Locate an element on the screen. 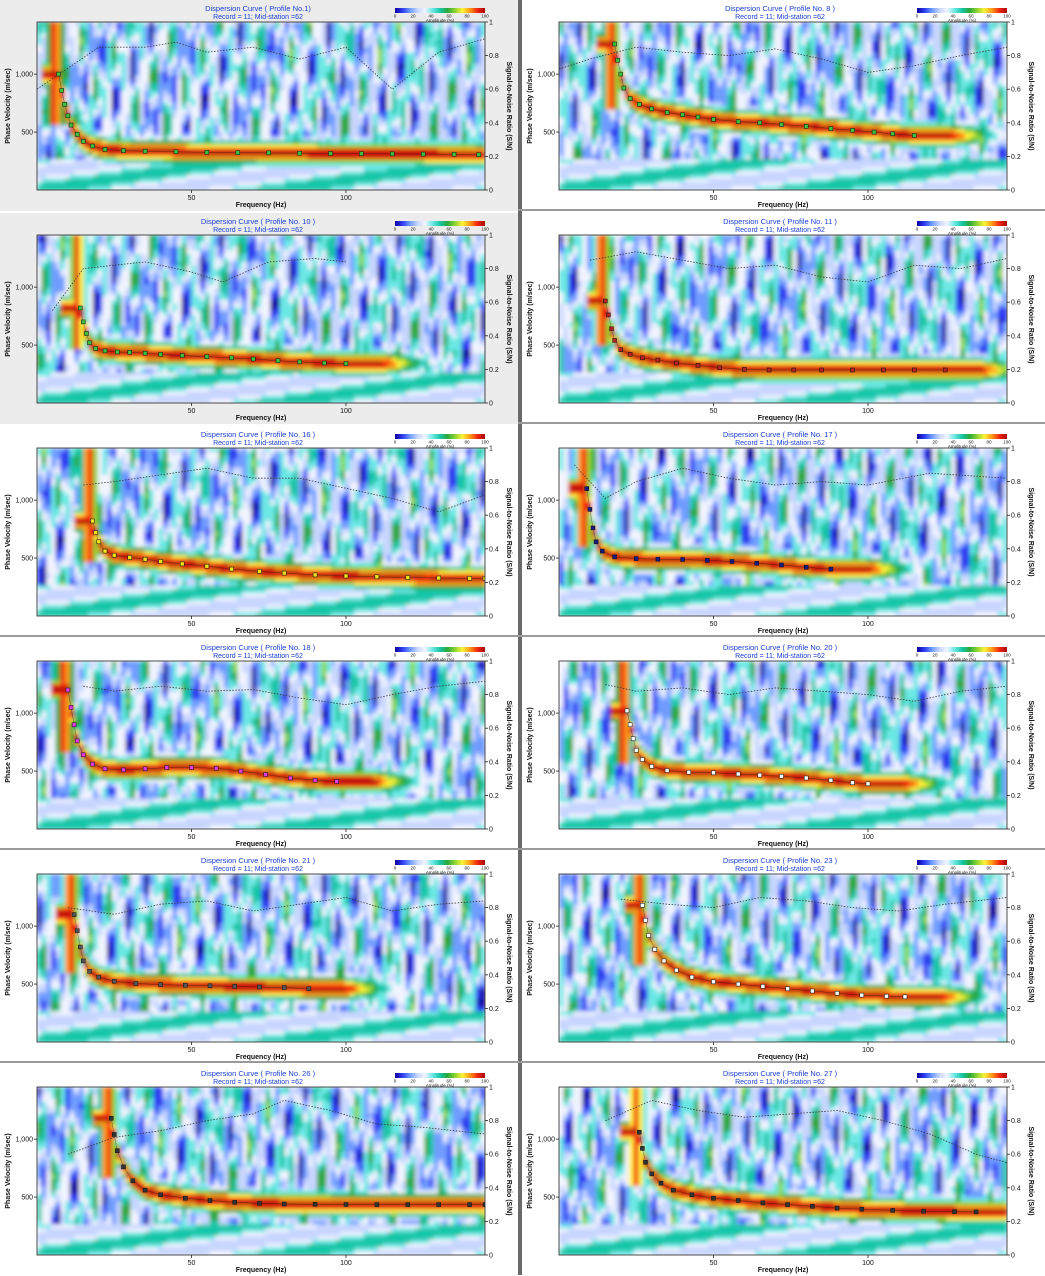 This screenshot has width=1045, height=1276. colorbar-tick-label: 20 is located at coordinates (413, 868).